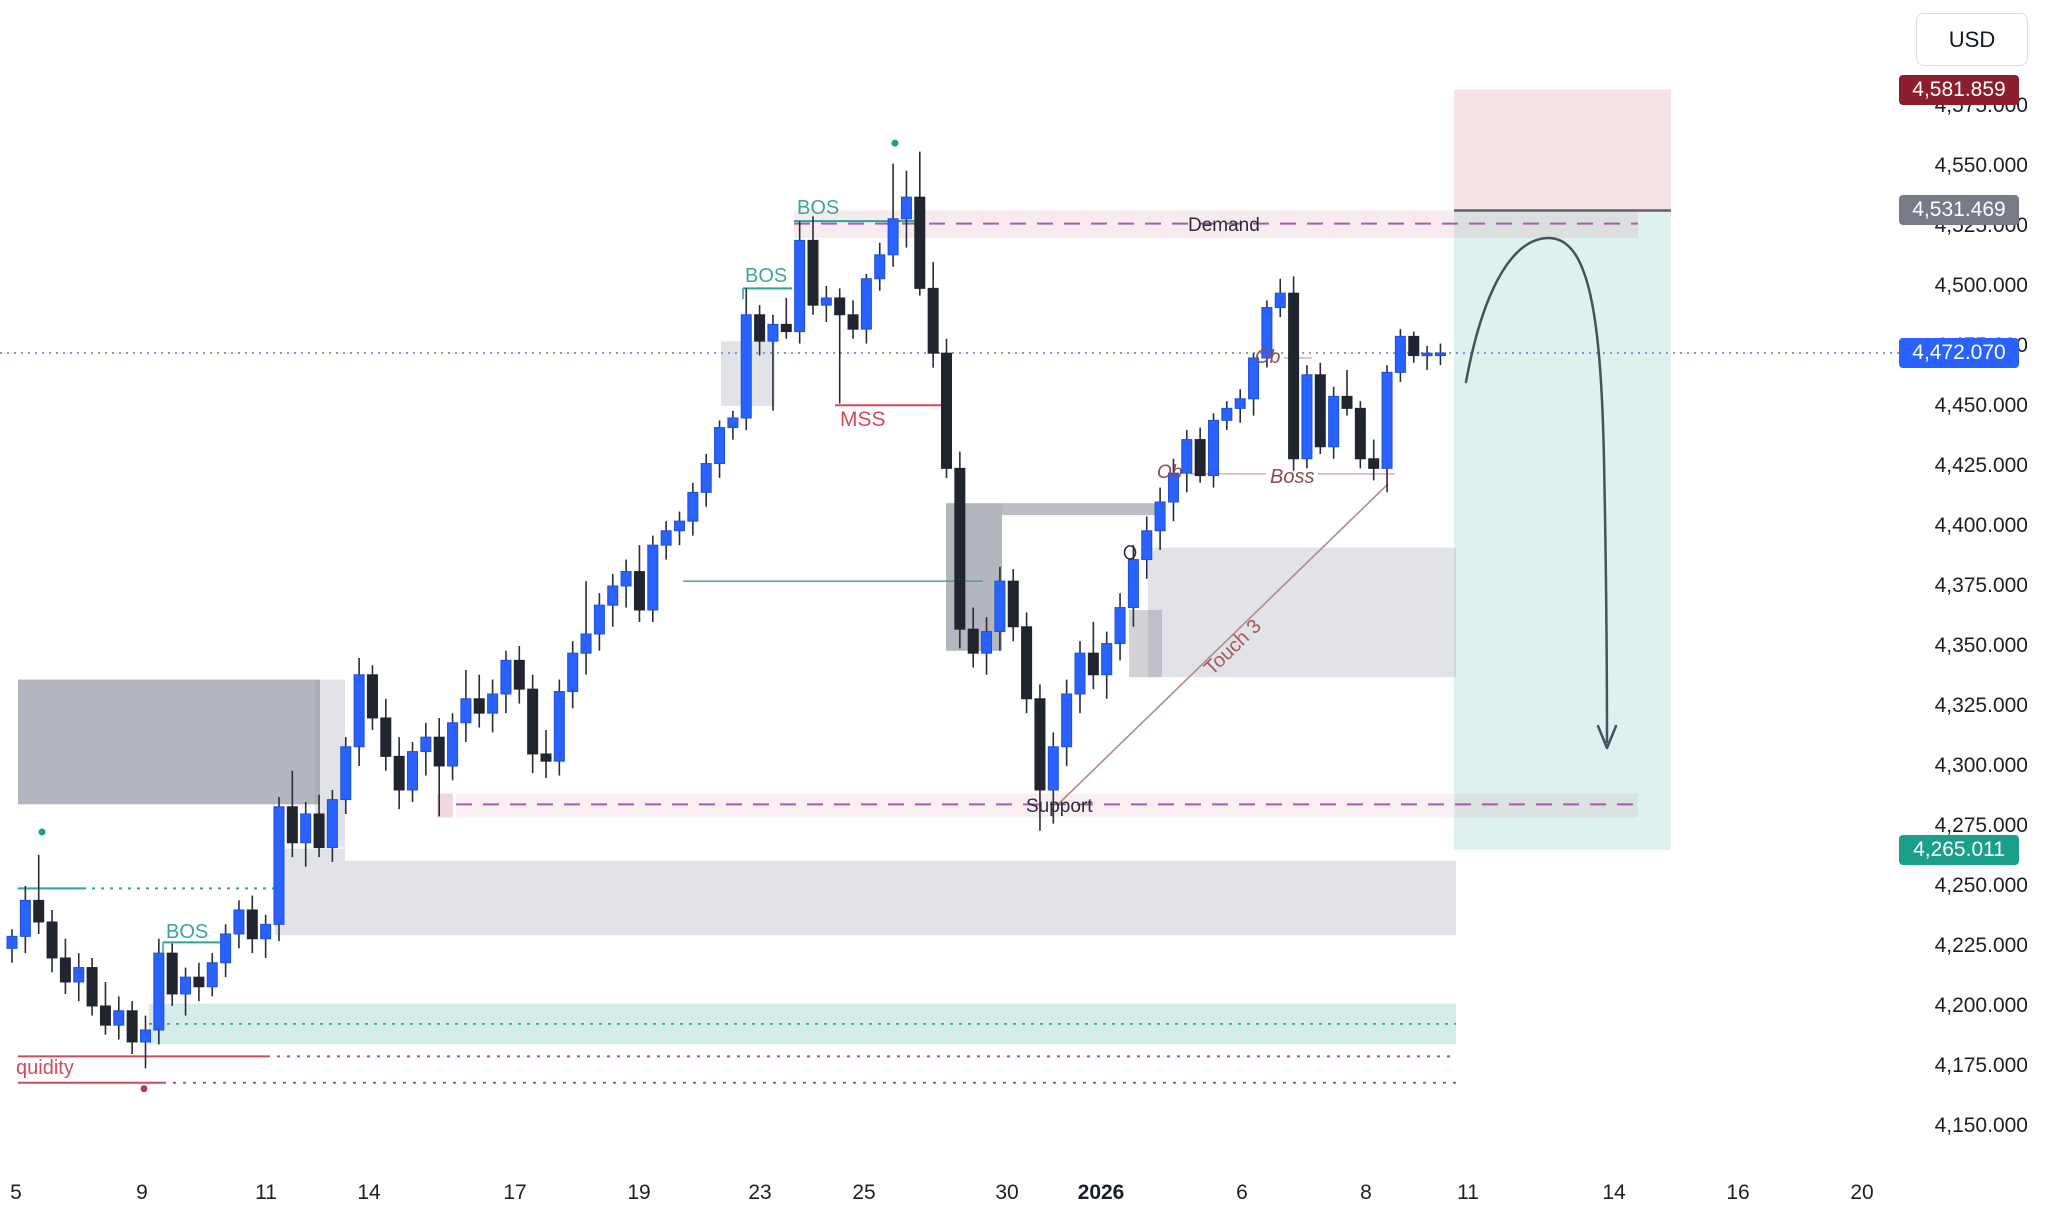  What do you see at coordinates (1972, 39) in the screenshot?
I see `currency-button: USD` at bounding box center [1972, 39].